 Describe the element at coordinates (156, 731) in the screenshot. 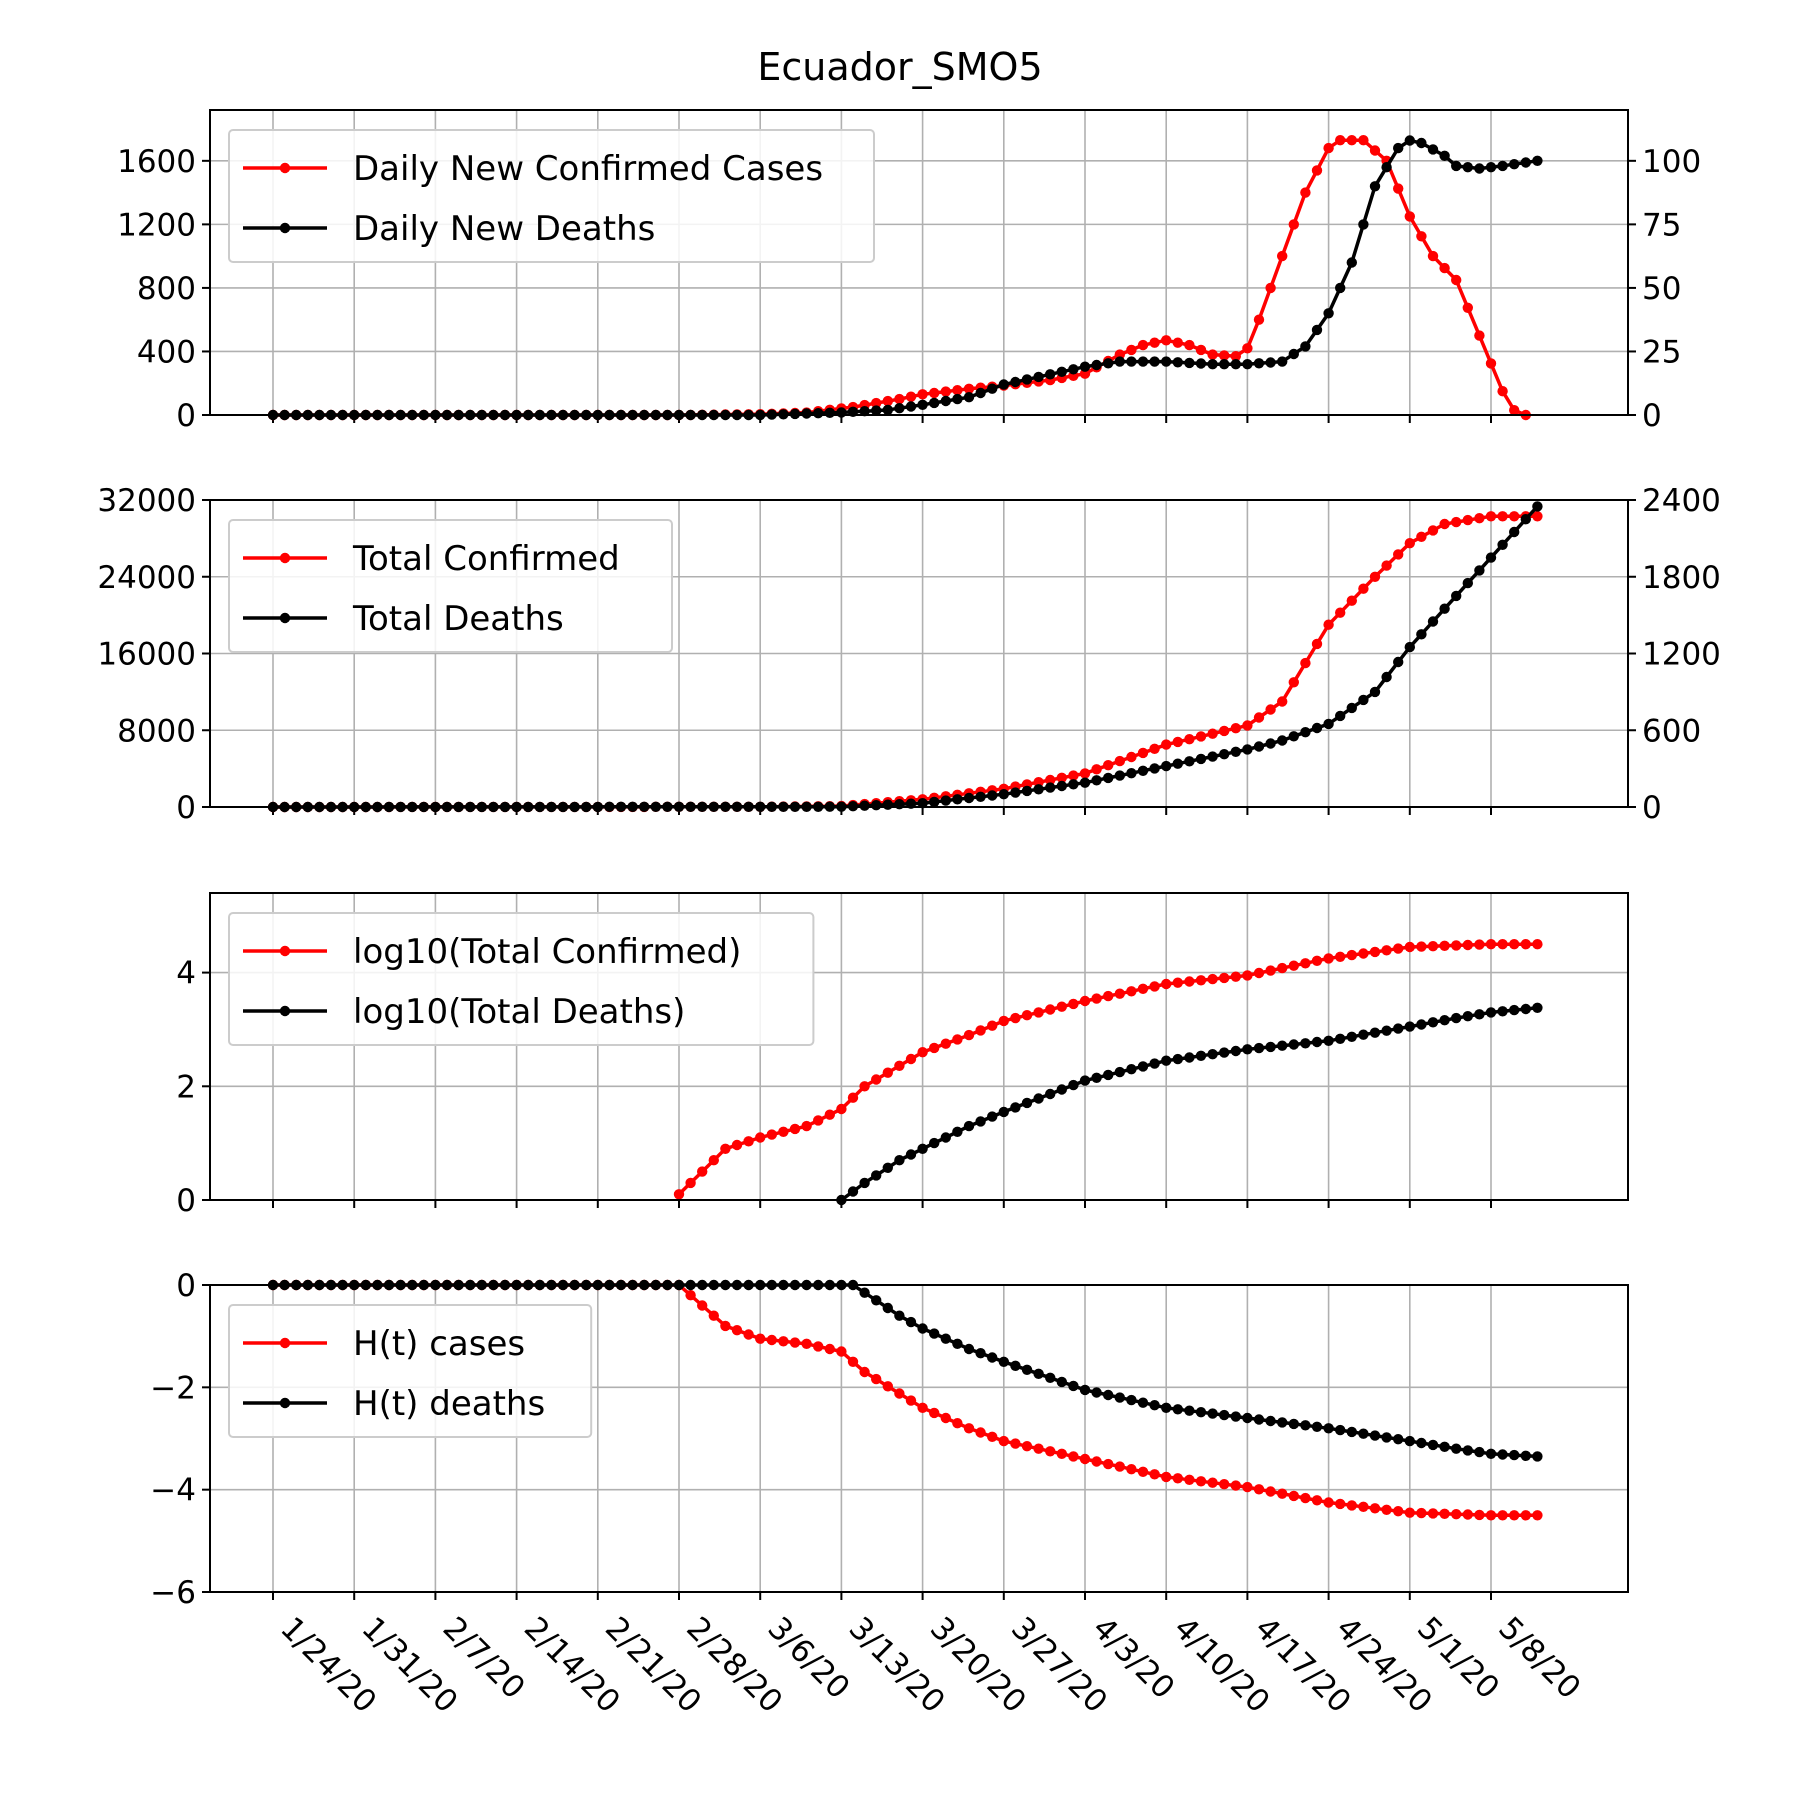

I see `y-tick-label: 8000` at that location.